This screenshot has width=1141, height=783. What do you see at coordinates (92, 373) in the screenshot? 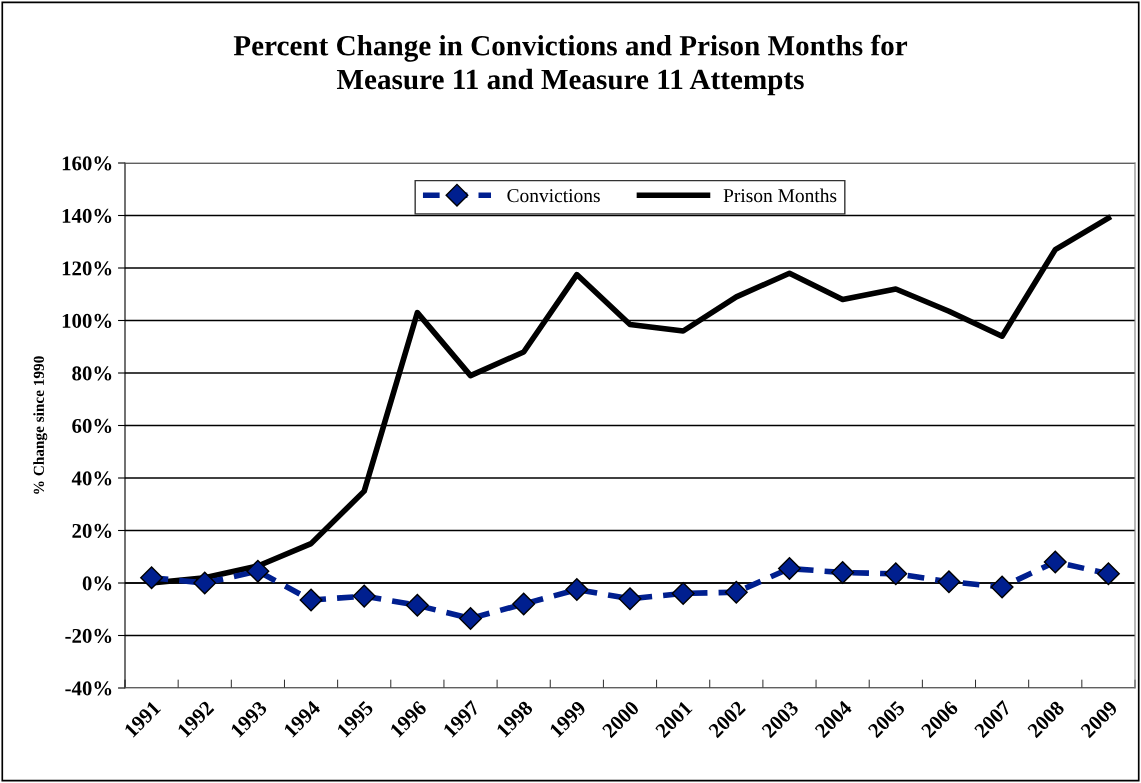
I see `y-tick-label: 80%` at bounding box center [92, 373].